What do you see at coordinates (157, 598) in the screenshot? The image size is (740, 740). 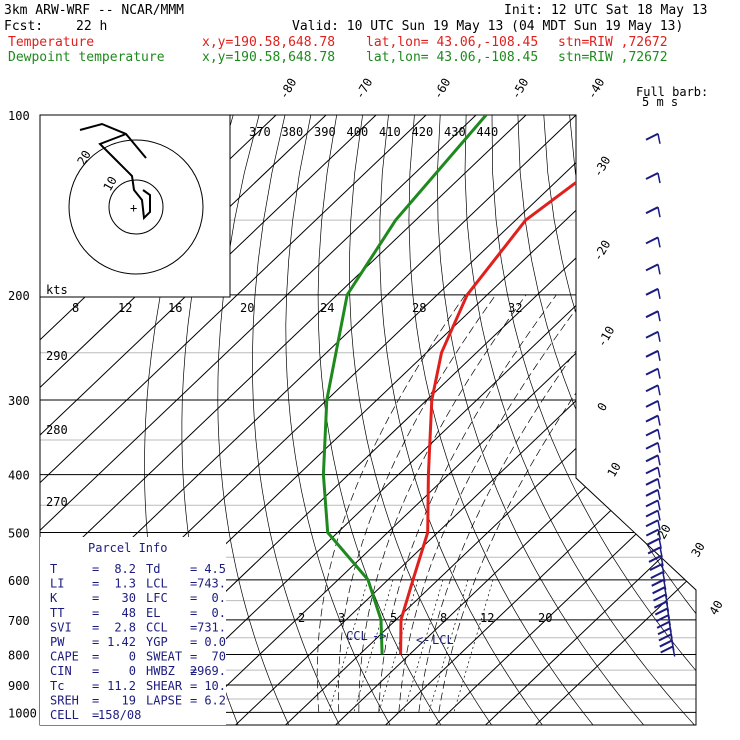 I see `parcel-key: LFC` at bounding box center [157, 598].